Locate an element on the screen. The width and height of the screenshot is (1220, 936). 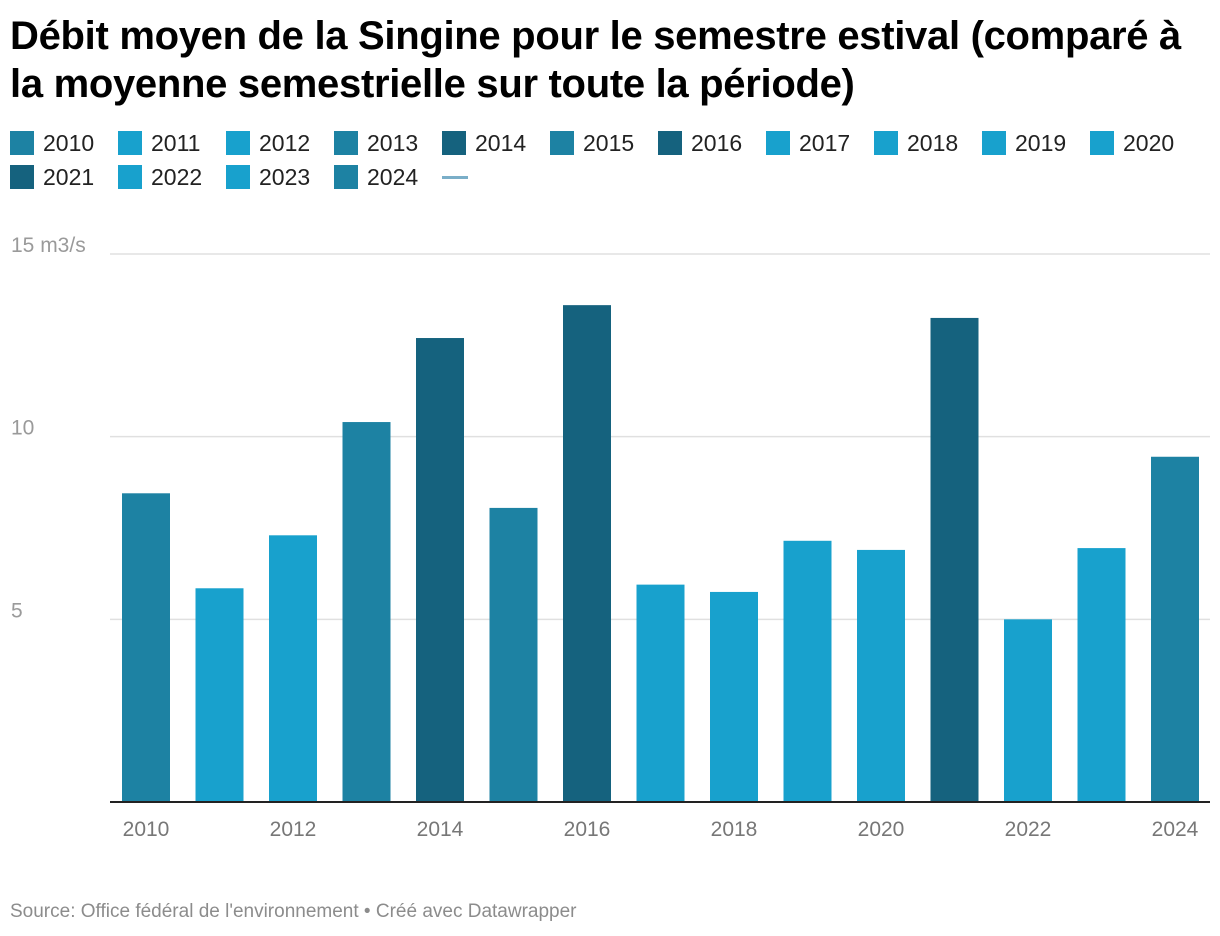
legend-item-2011: 2011 is located at coordinates (172, 142).